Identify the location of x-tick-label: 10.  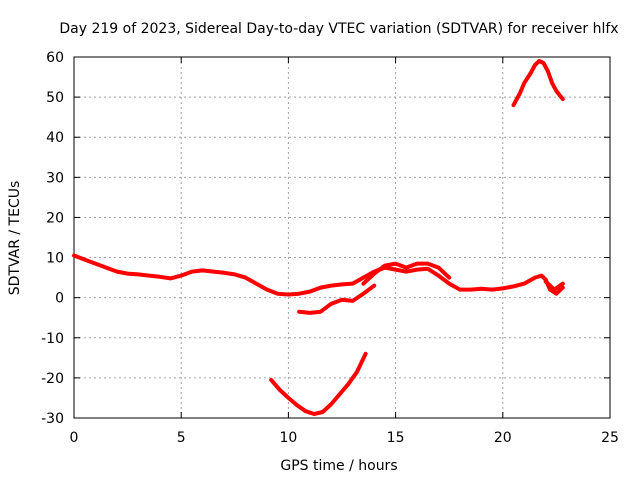
(288, 438).